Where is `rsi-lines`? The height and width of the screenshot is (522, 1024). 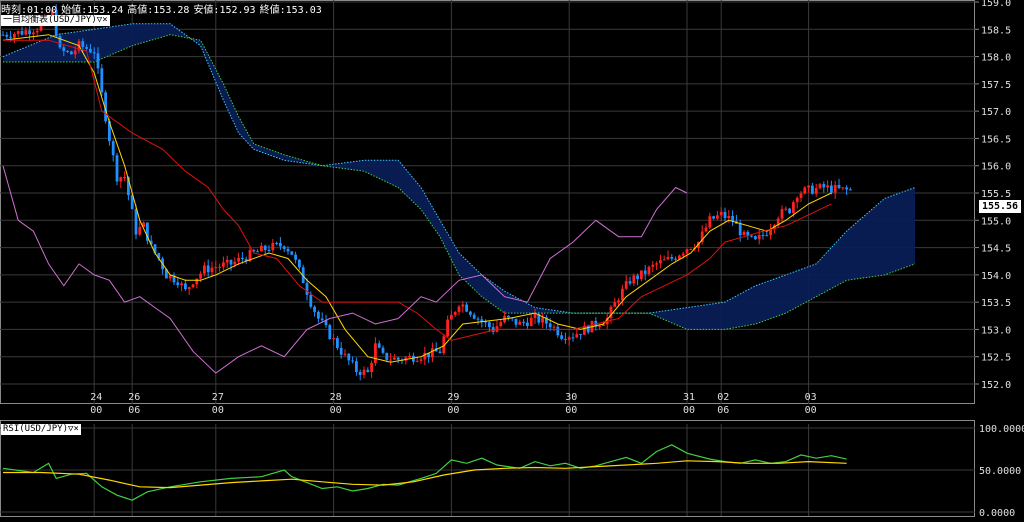
rsi-lines is located at coordinates (424, 472).